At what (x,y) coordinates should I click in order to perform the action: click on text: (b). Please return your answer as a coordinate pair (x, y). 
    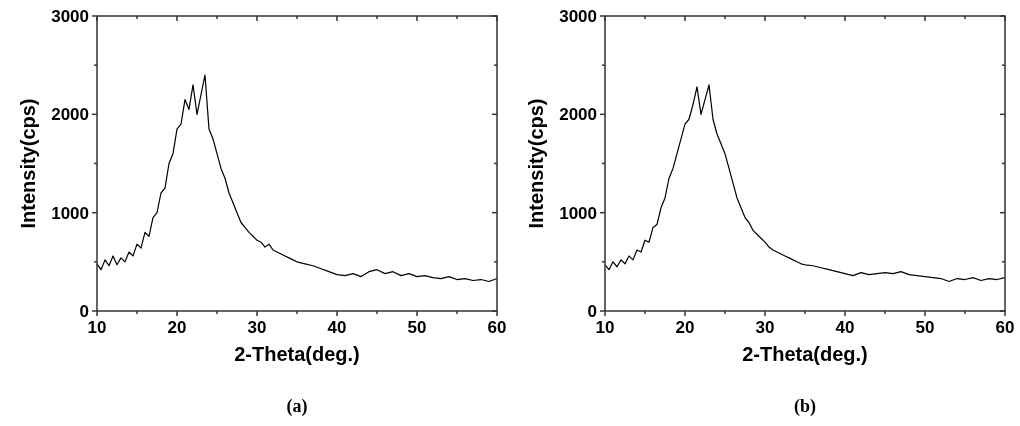
    Looking at the image, I should click on (805, 406).